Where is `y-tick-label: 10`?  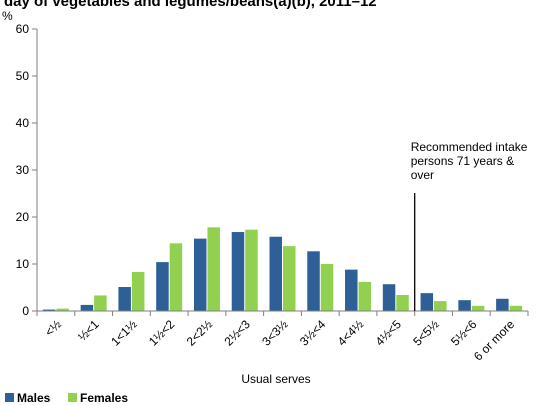 y-tick-label: 10 is located at coordinates (23, 264).